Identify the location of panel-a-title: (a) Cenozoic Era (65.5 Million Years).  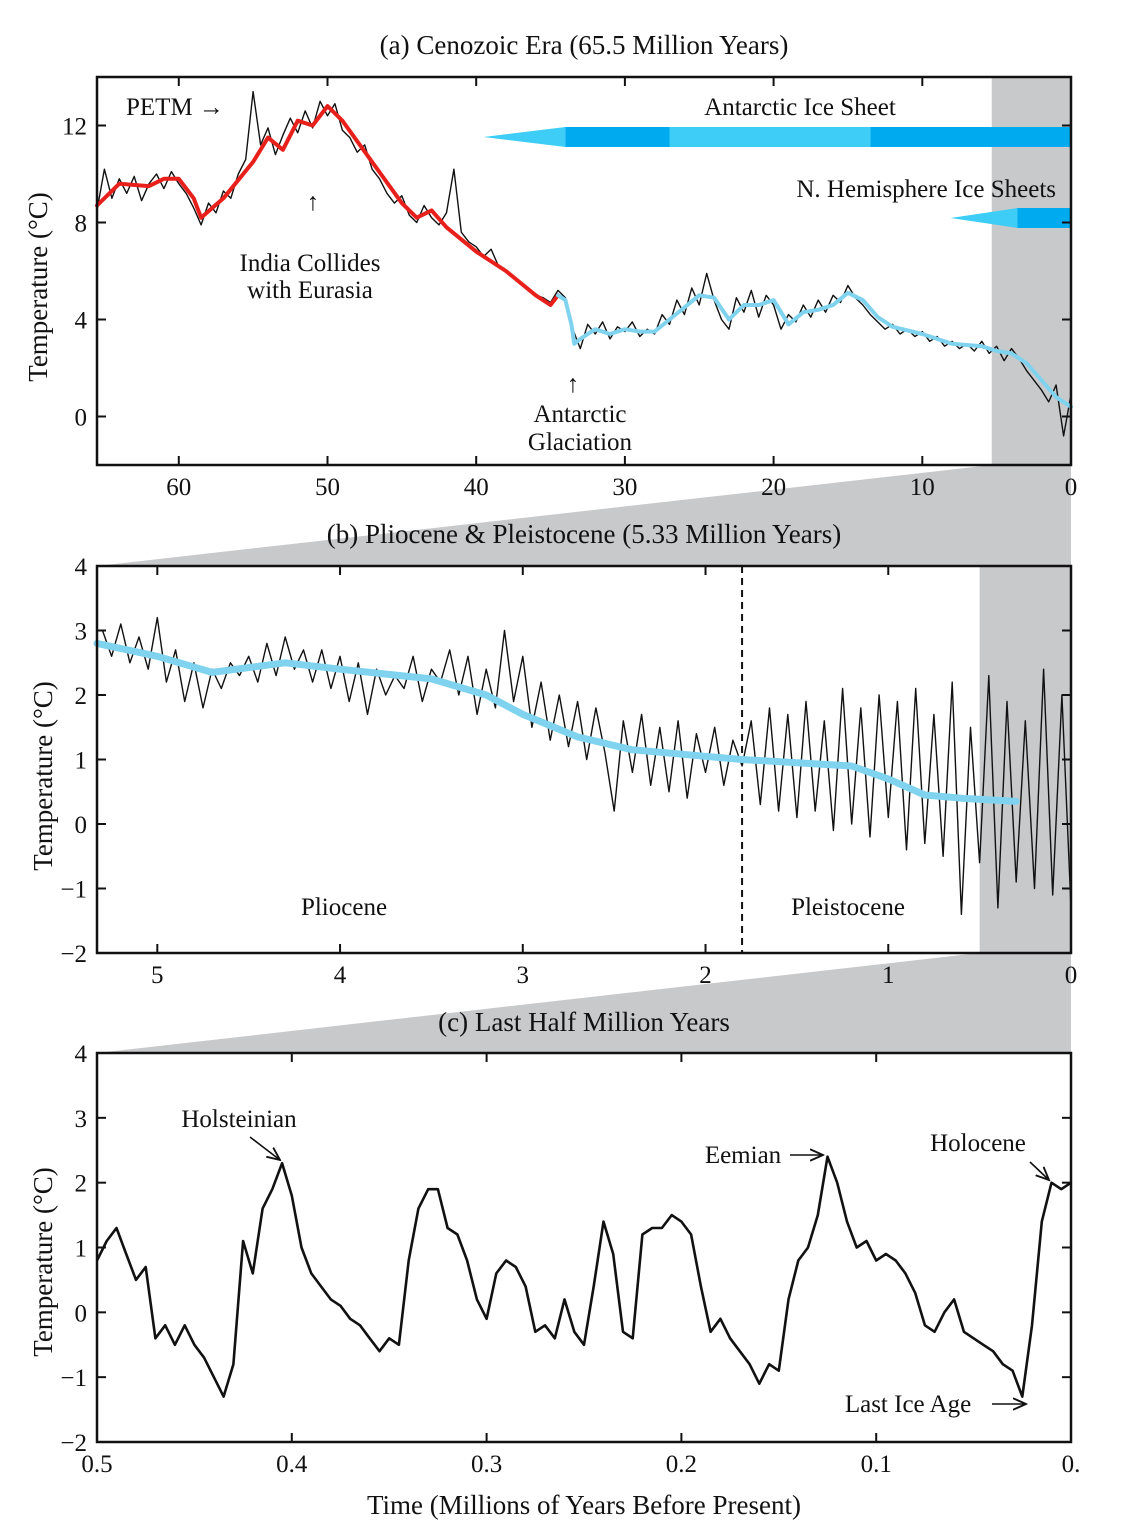
(584, 45).